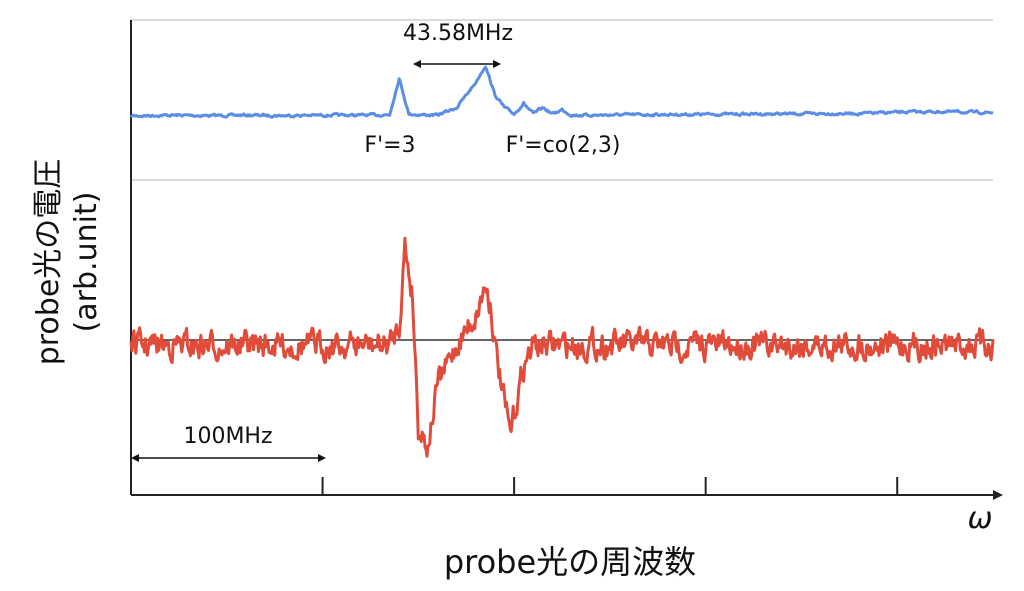 Image resolution: width=1024 pixels, height=591 pixels. I want to click on peak-separation-arrow-head-left, so click(417, 64).